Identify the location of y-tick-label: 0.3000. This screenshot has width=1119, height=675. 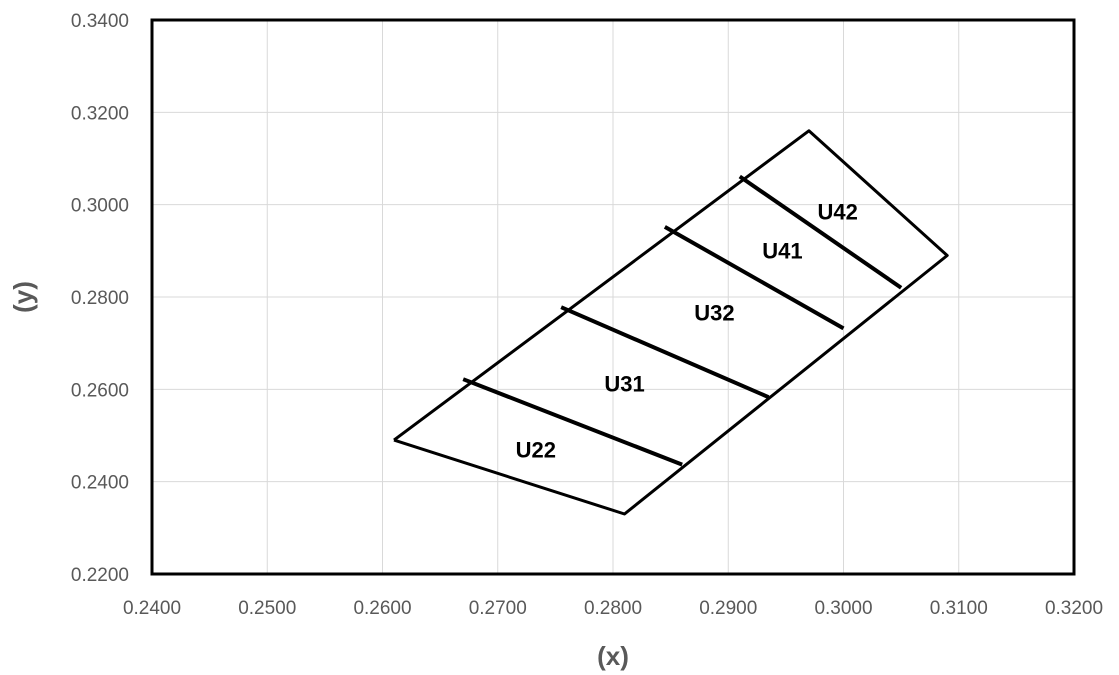
(100, 206).